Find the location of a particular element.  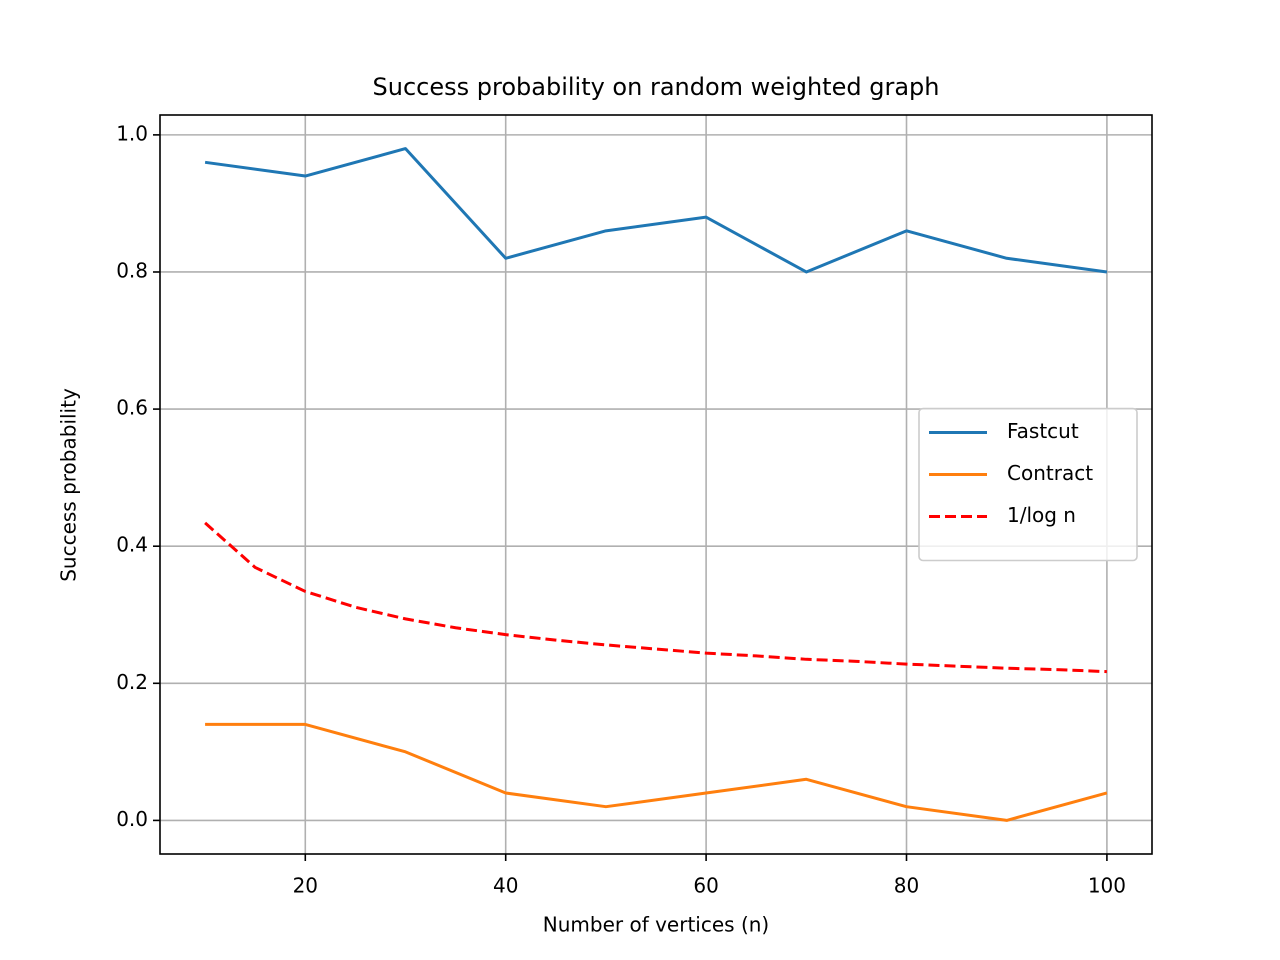

legend-label: Fastcut is located at coordinates (1043, 431).